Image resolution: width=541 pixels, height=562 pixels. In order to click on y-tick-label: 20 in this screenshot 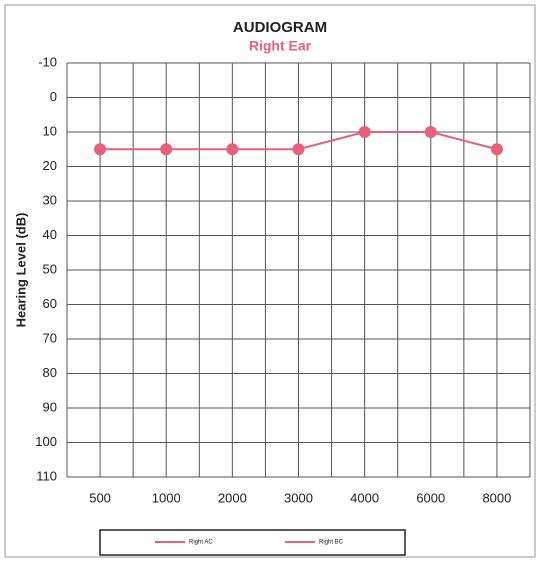, I will do `click(50, 165)`.